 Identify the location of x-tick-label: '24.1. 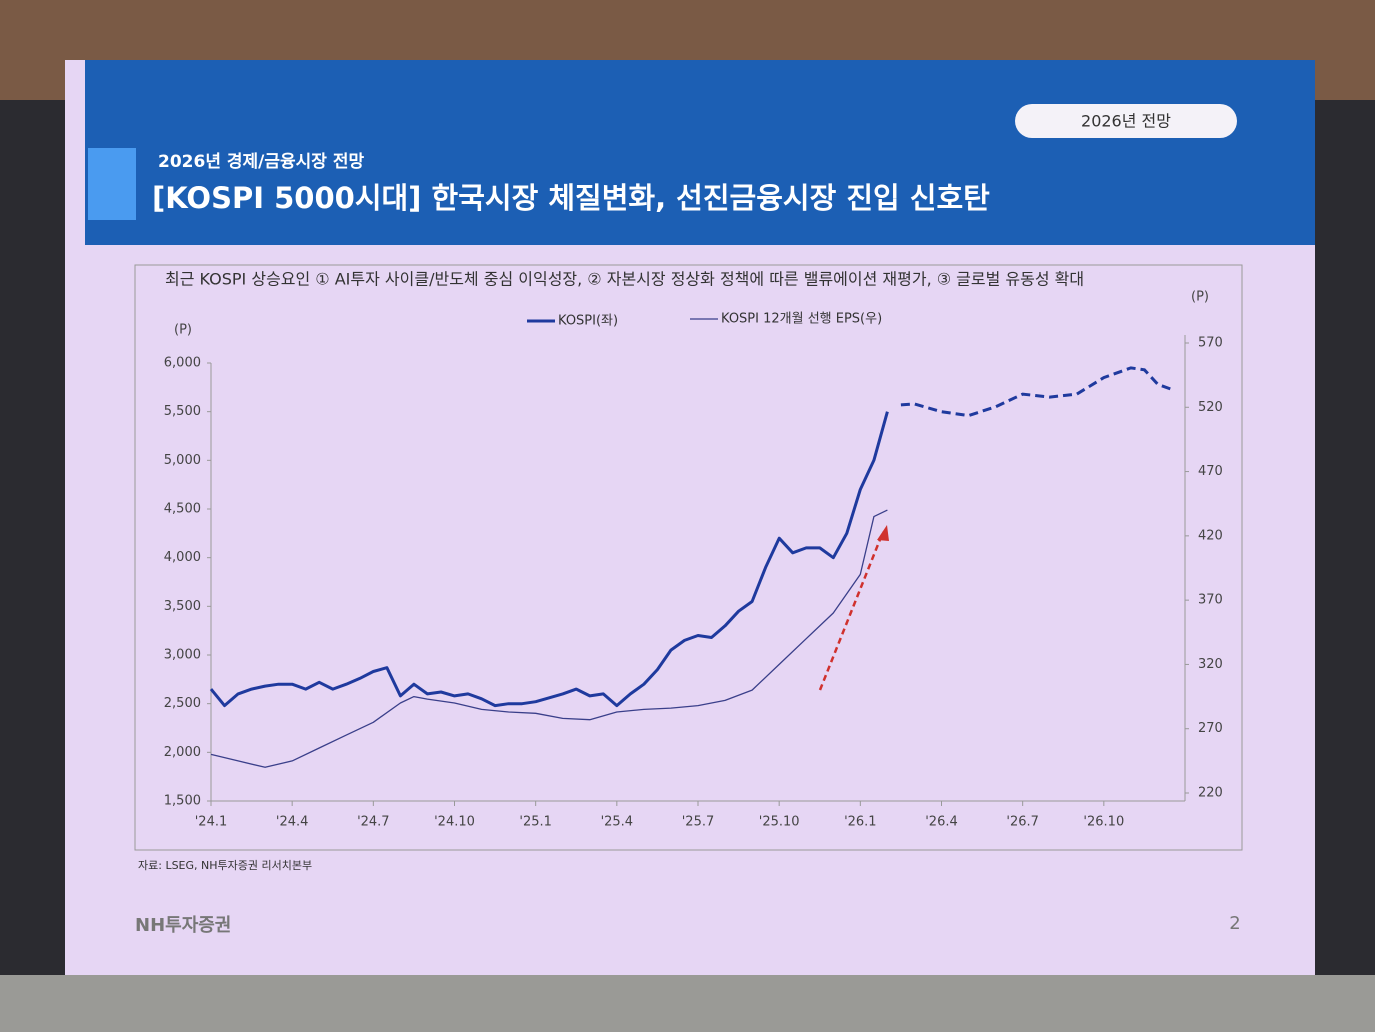
(211, 822).